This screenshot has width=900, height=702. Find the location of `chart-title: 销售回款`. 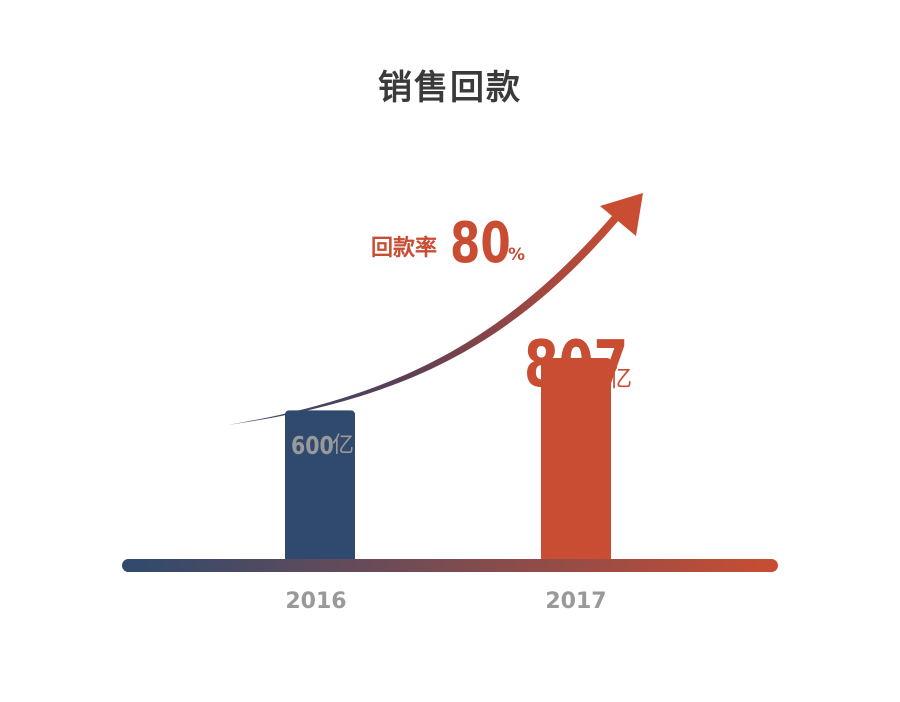

chart-title: 销售回款 is located at coordinates (450, 88).